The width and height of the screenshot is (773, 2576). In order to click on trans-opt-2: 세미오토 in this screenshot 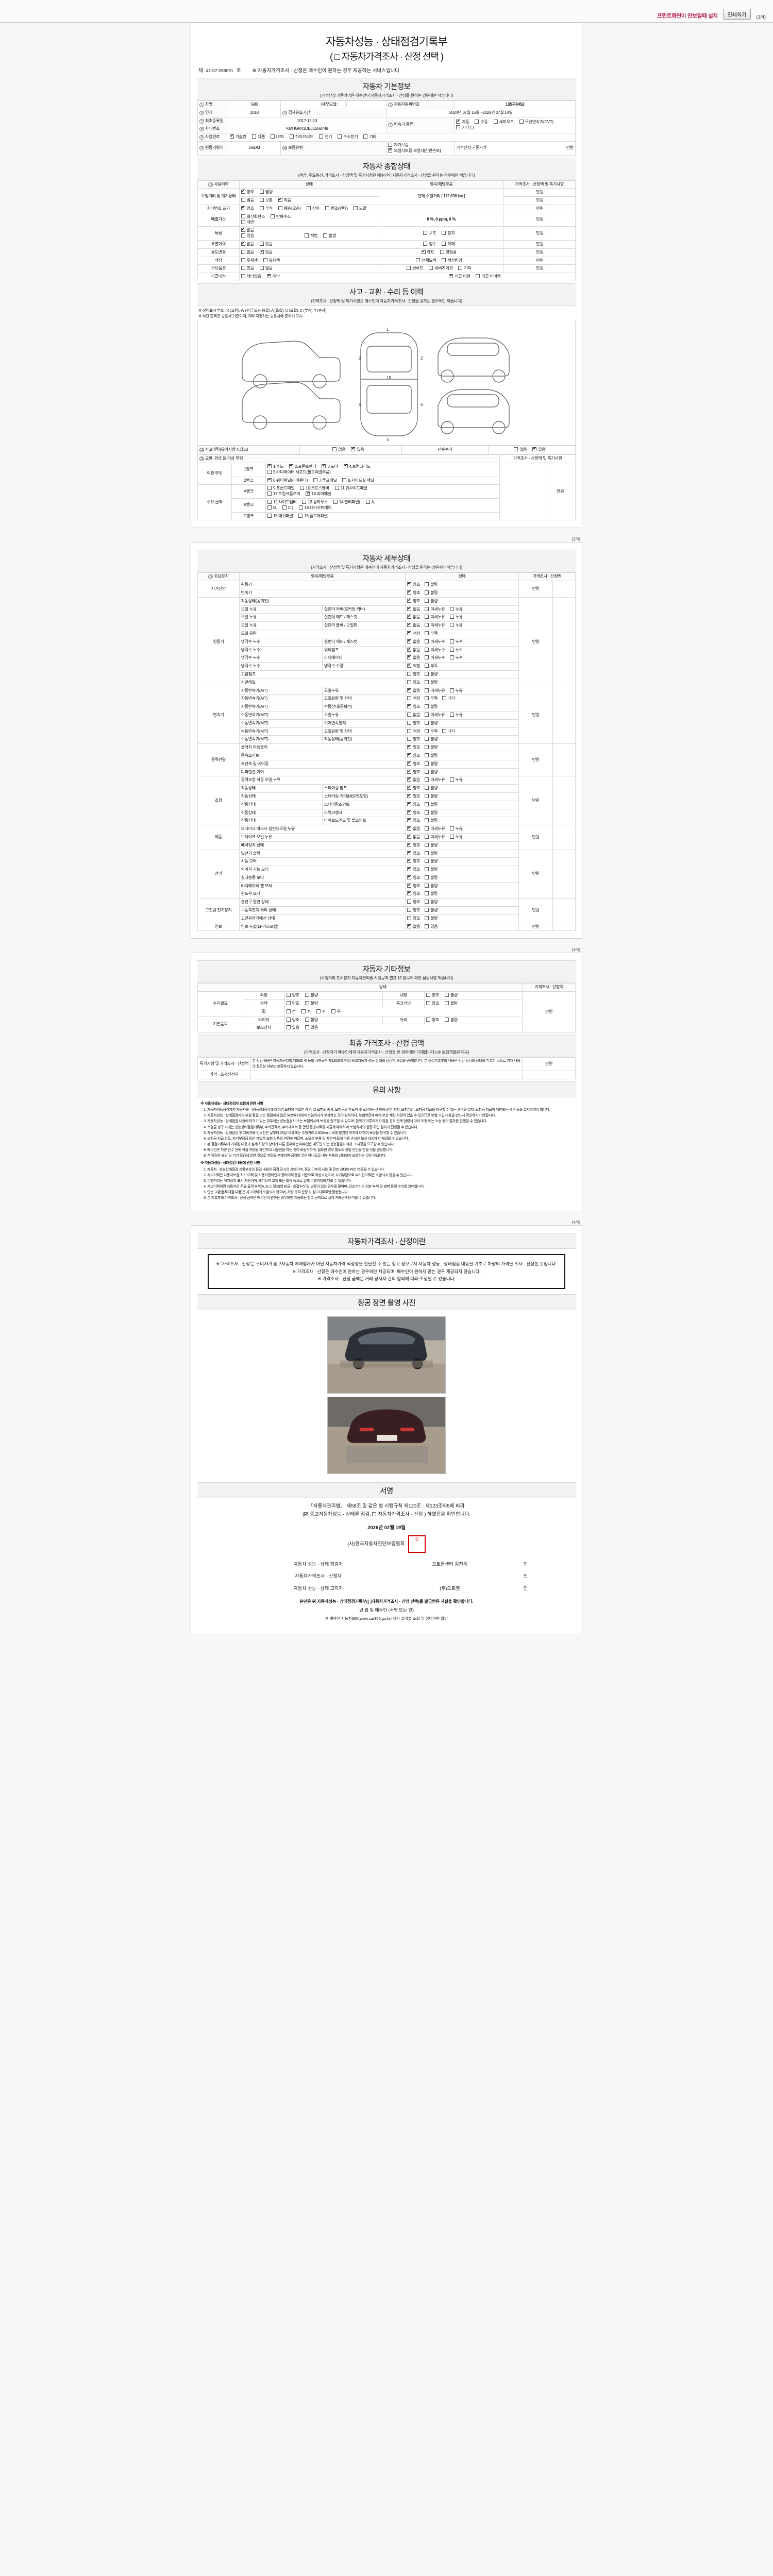, I will do `click(503, 122)`.